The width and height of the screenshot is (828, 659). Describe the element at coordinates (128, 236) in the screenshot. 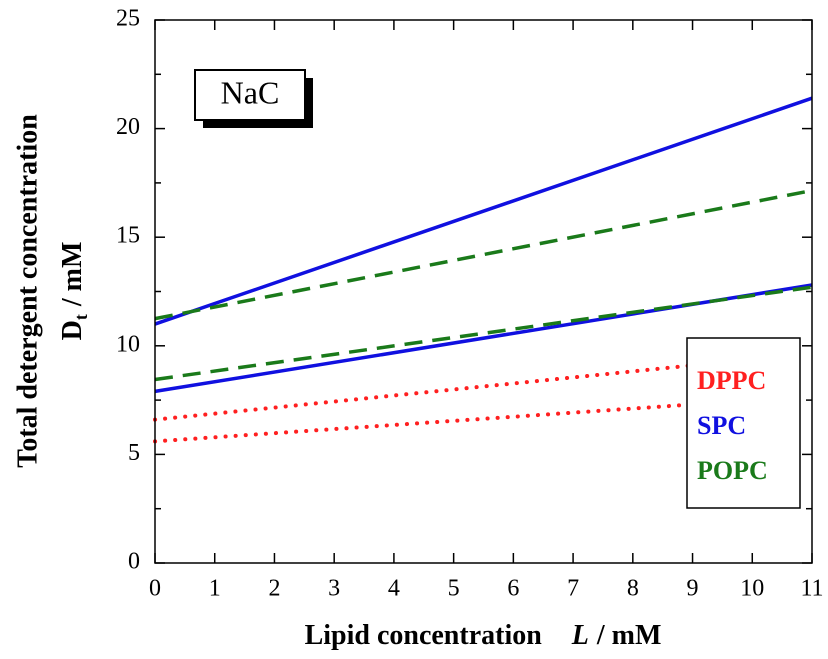

I see `y-tick-label: 15` at that location.